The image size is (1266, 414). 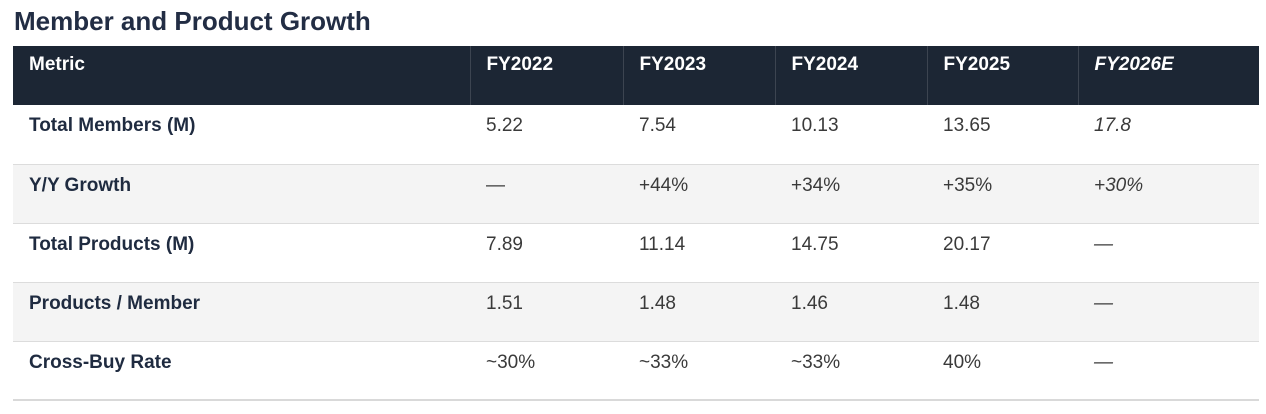 What do you see at coordinates (115, 303) in the screenshot?
I see `metric-label: Products / Member` at bounding box center [115, 303].